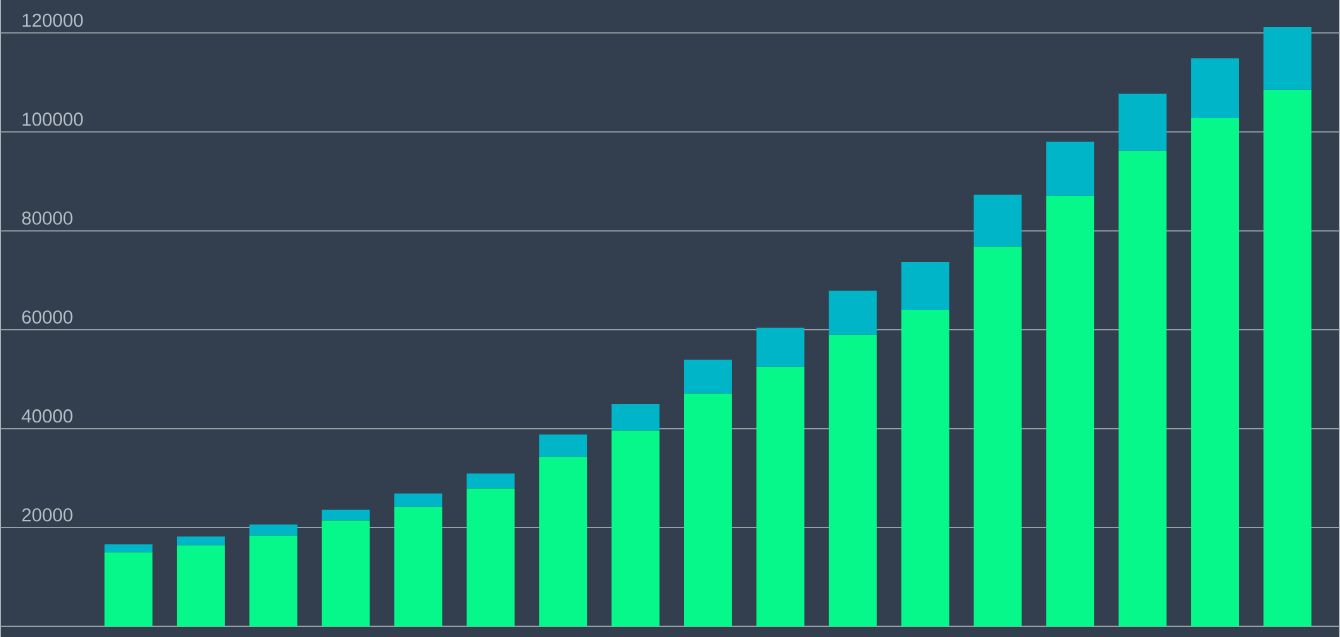 The height and width of the screenshot is (637, 1340). I want to click on y-tick-label: 80000, so click(47, 218).